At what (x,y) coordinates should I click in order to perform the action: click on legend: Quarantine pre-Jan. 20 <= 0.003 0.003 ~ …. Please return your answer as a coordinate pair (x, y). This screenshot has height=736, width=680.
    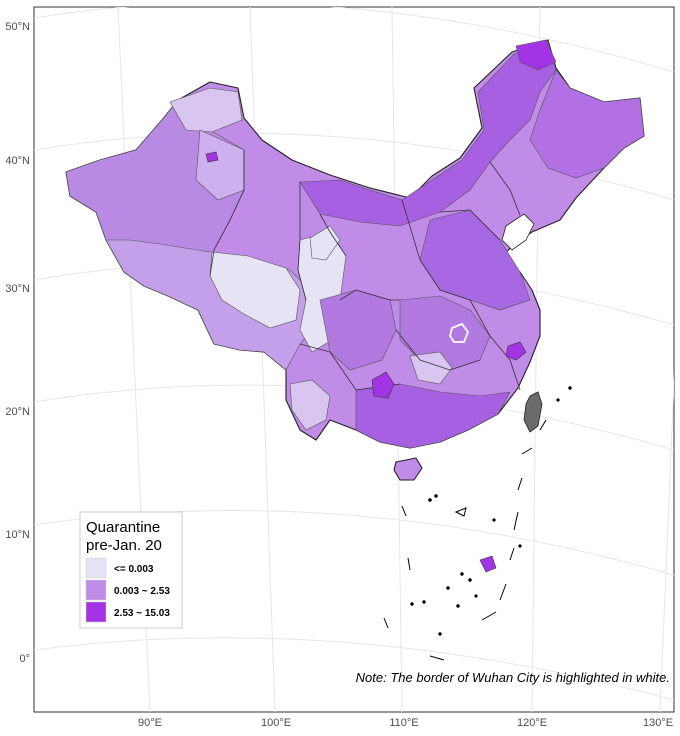
    Looking at the image, I should click on (131, 570).